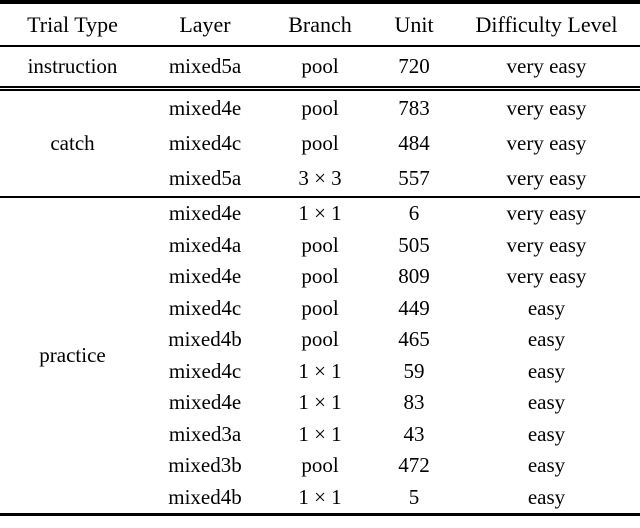 The height and width of the screenshot is (528, 640). I want to click on table-row: mixed4a pool 505 very easy, so click(320, 246).